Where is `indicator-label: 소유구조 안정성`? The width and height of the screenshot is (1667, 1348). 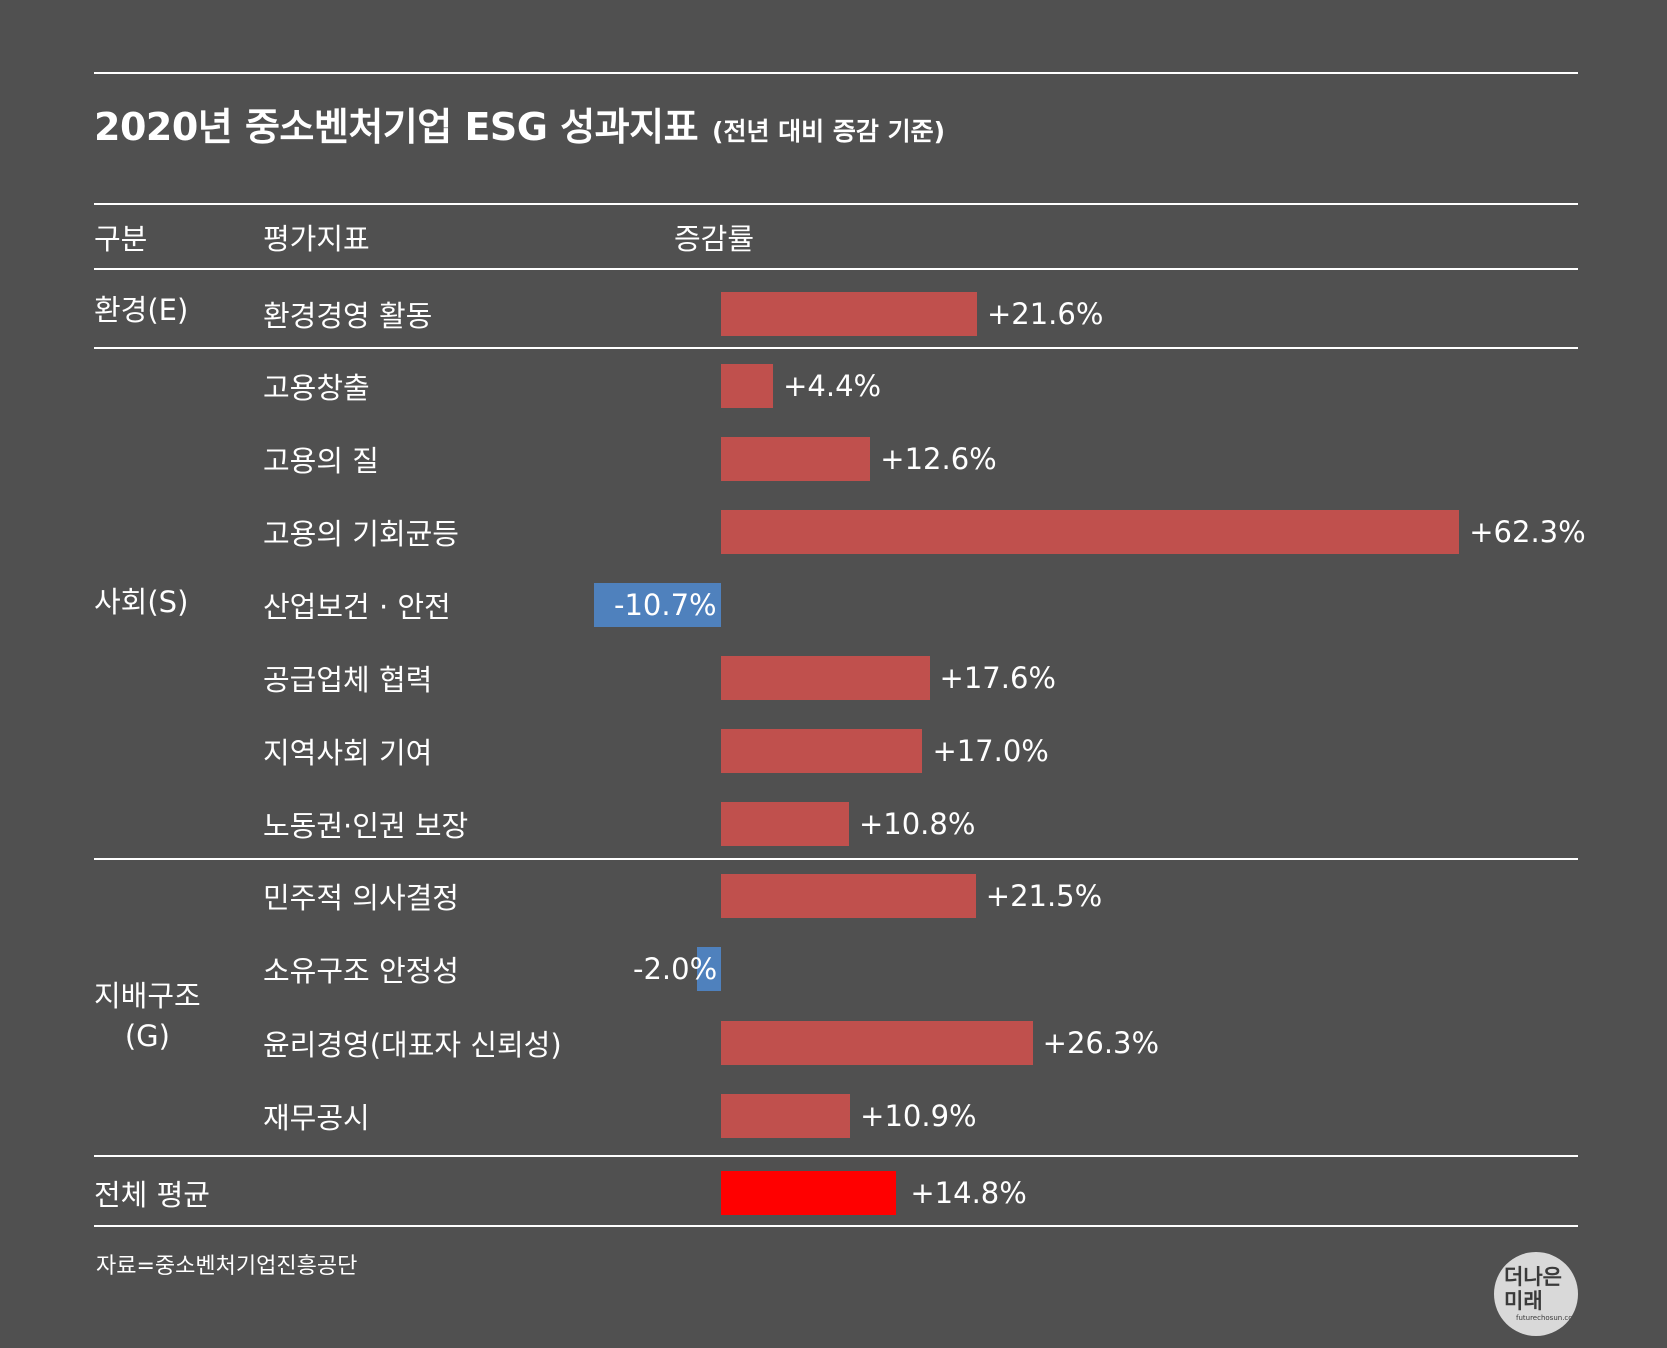
indicator-label: 소유구조 안정성 is located at coordinates (361, 971).